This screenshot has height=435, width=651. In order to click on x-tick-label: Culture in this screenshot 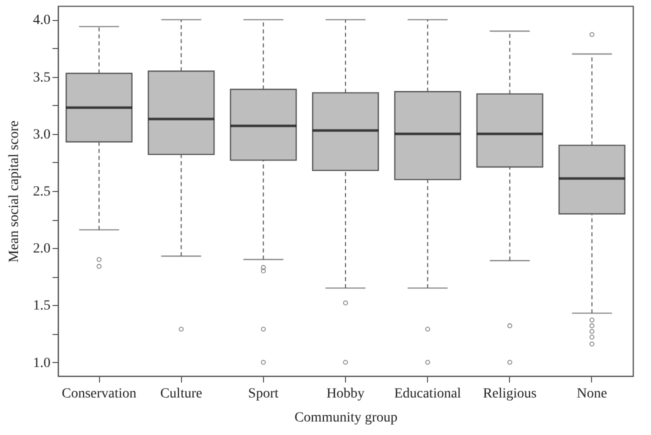, I will do `click(181, 394)`.